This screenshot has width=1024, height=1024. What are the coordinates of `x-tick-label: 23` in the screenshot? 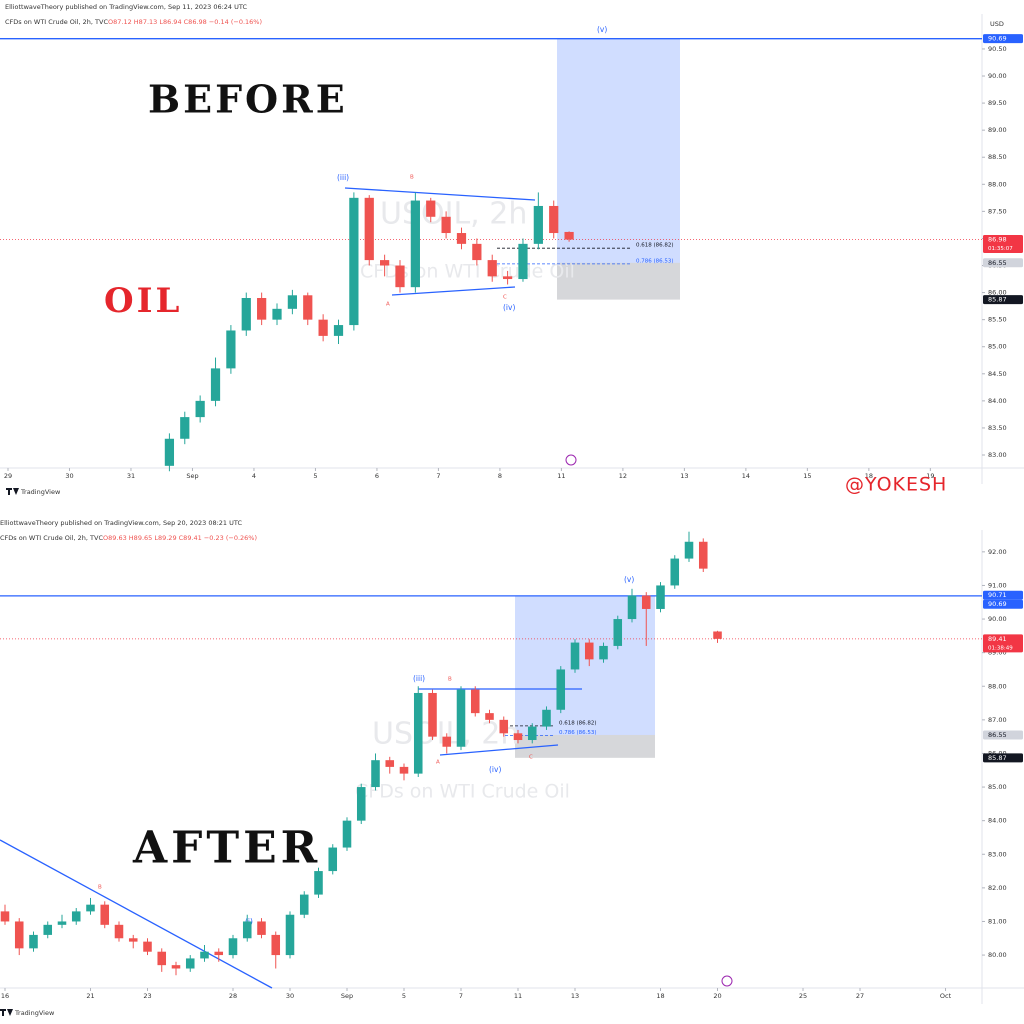 It's located at (147, 996).